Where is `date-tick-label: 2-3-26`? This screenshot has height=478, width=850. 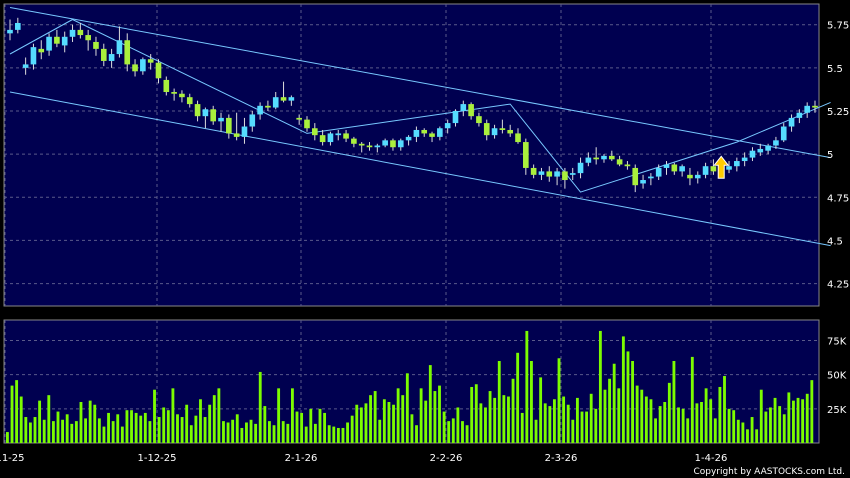 date-tick-label: 2-3-26 is located at coordinates (561, 458).